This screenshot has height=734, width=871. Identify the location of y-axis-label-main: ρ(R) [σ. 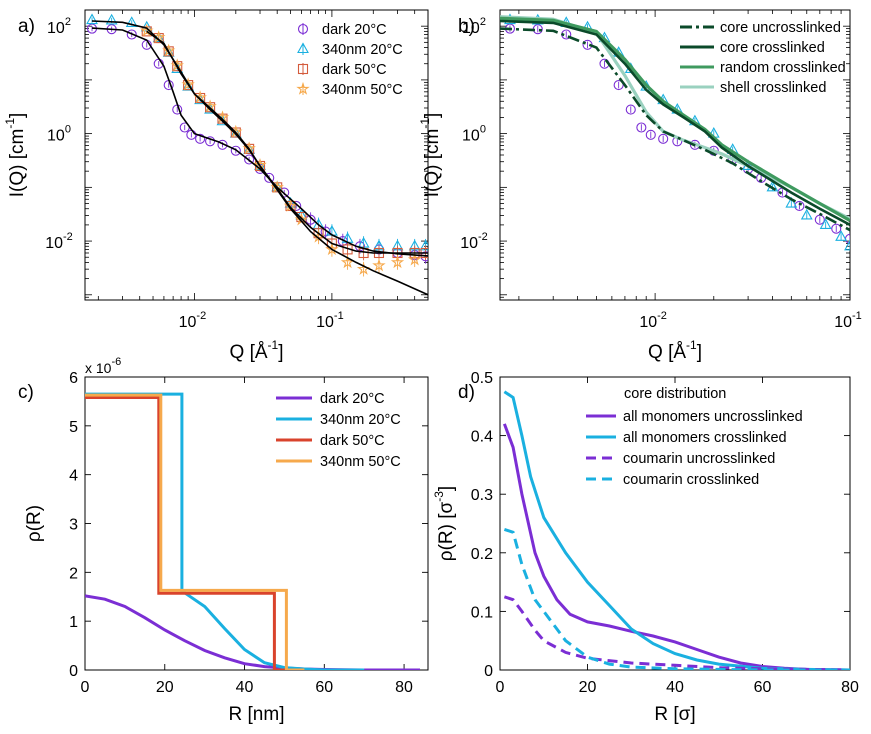
(446, 531).